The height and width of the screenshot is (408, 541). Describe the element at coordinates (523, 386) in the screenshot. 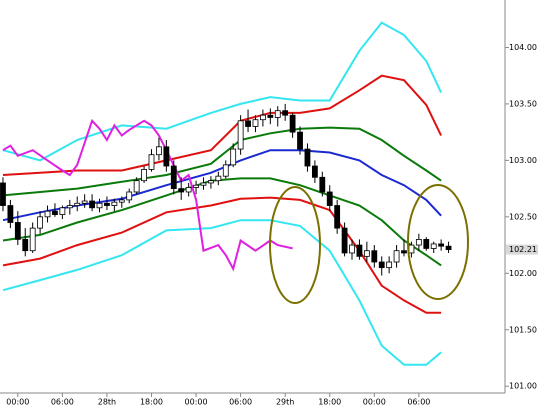

I see `y-tick-label: 101.00` at that location.